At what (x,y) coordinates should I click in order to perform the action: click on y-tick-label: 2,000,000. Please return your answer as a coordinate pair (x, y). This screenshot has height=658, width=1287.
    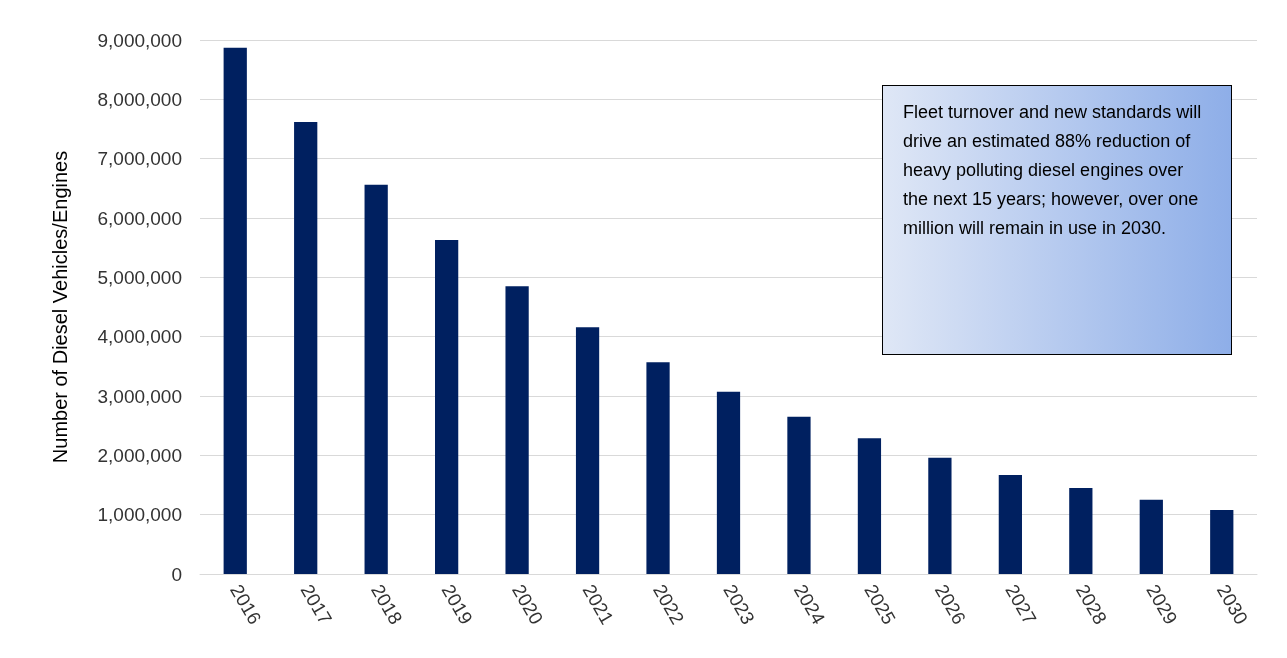
    Looking at the image, I should click on (139, 455).